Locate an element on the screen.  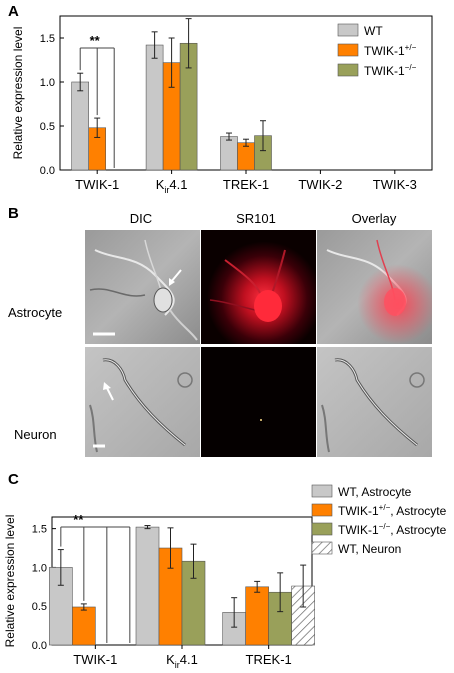
panel-letter-b: B is located at coordinates (13, 213).